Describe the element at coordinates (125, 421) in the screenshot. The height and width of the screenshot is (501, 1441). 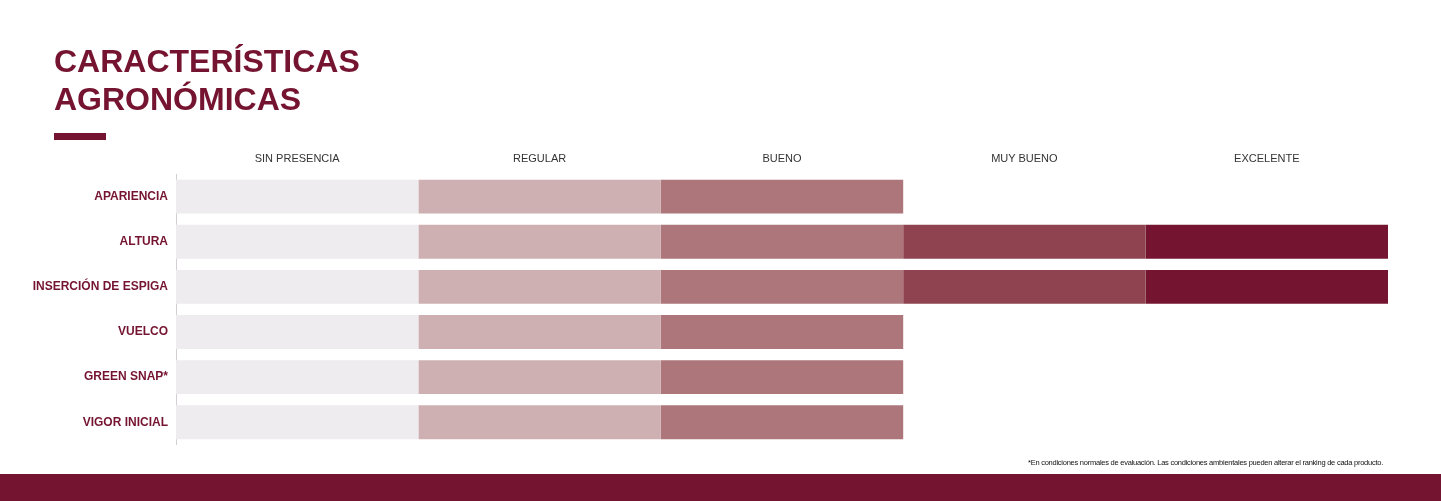
I see `y-tick-label: VIGOR INICIAL` at that location.